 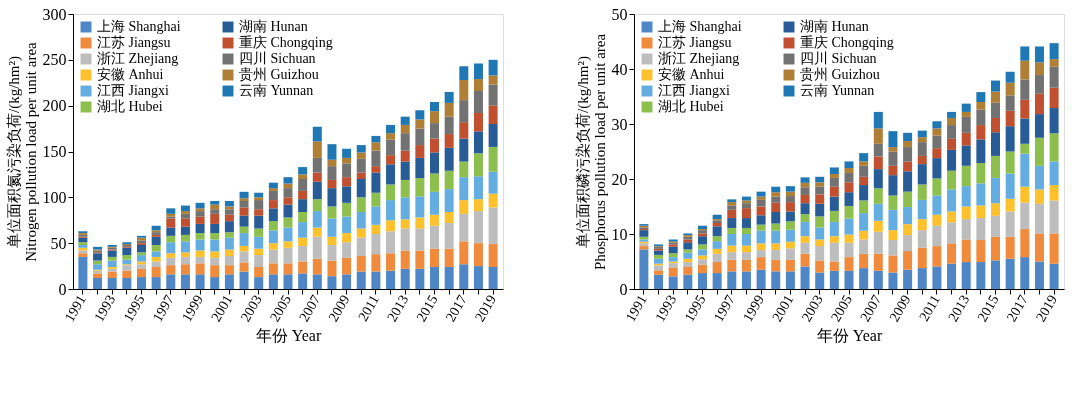 What do you see at coordinates (54, 106) in the screenshot?
I see `y-tick-label: 200` at bounding box center [54, 106].